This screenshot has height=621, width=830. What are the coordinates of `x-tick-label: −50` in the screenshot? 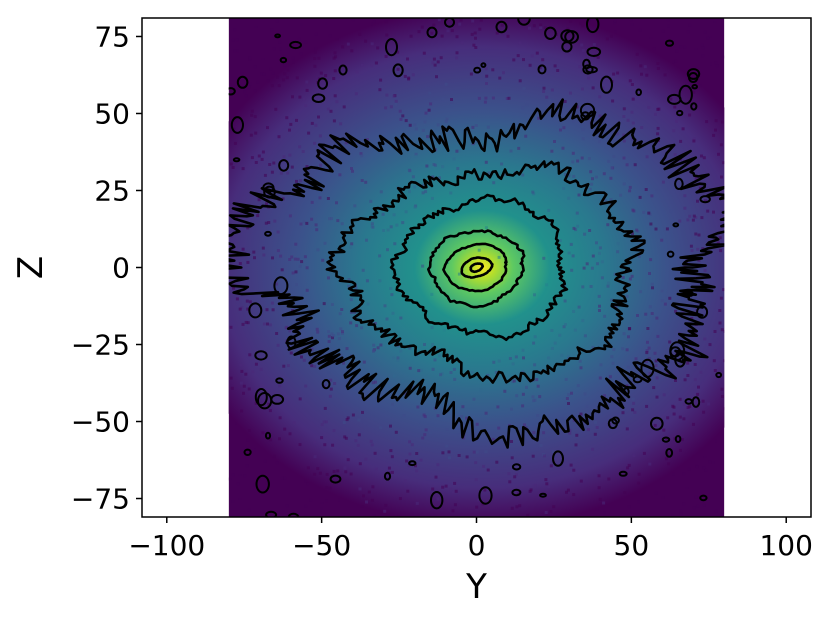 It's located at (321, 545).